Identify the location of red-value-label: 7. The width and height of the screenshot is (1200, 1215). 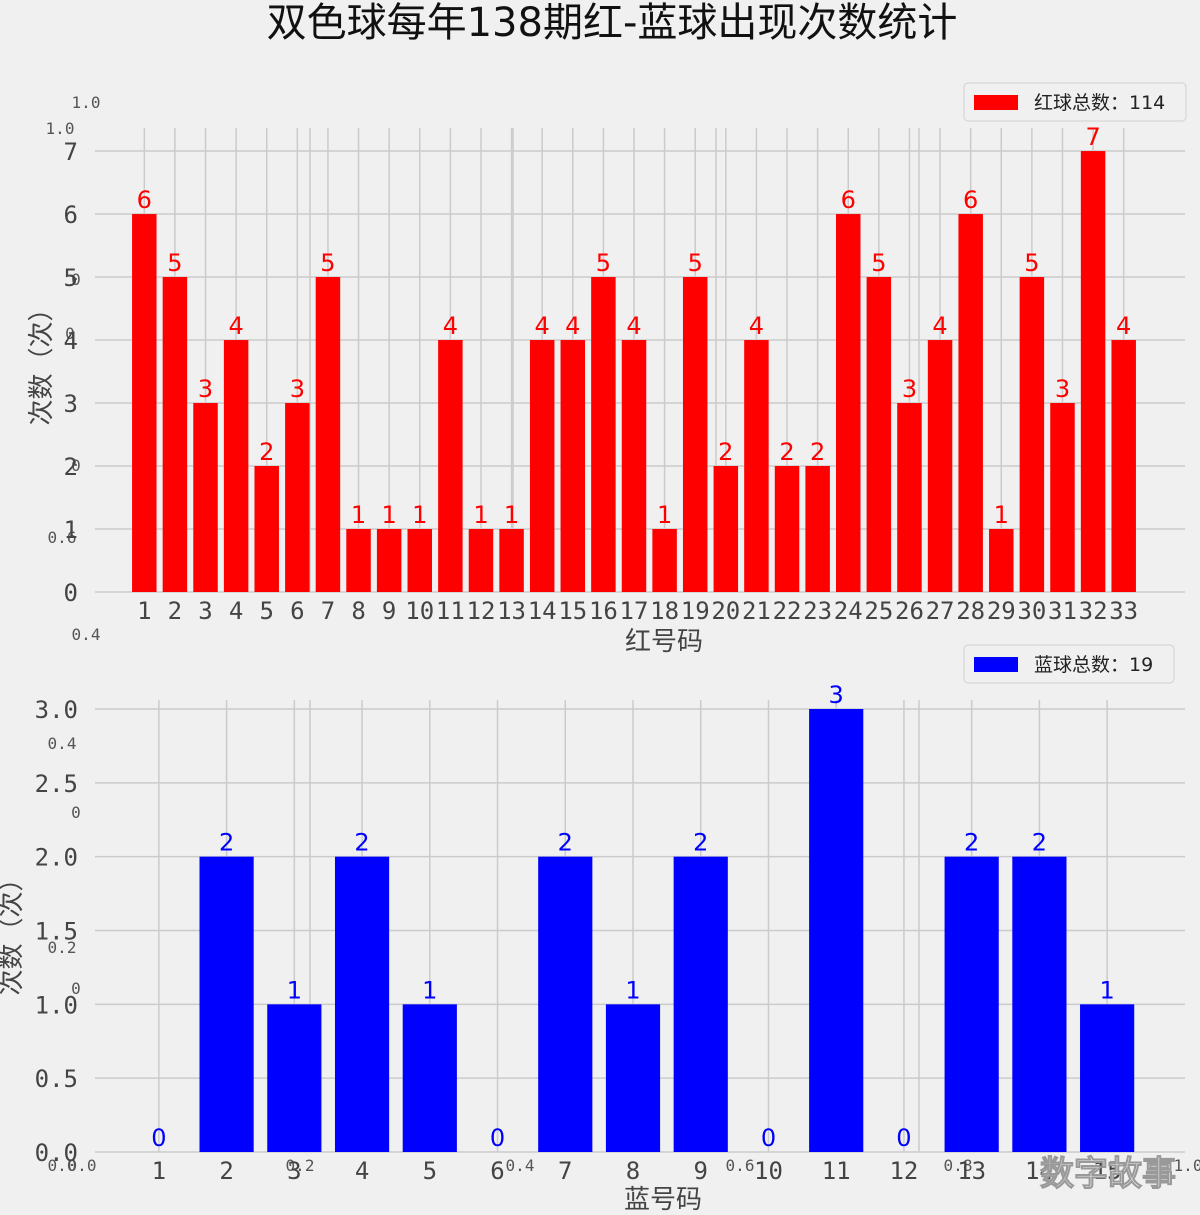
(1092, 137).